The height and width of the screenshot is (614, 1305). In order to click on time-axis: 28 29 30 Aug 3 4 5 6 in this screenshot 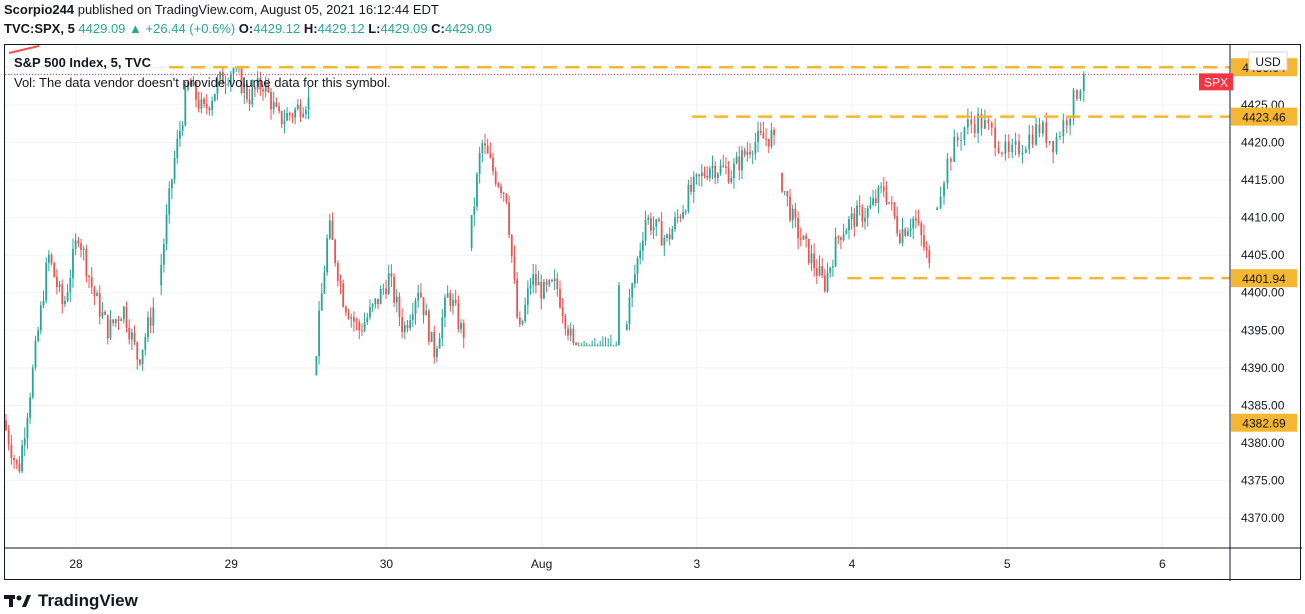, I will do `click(617, 564)`.